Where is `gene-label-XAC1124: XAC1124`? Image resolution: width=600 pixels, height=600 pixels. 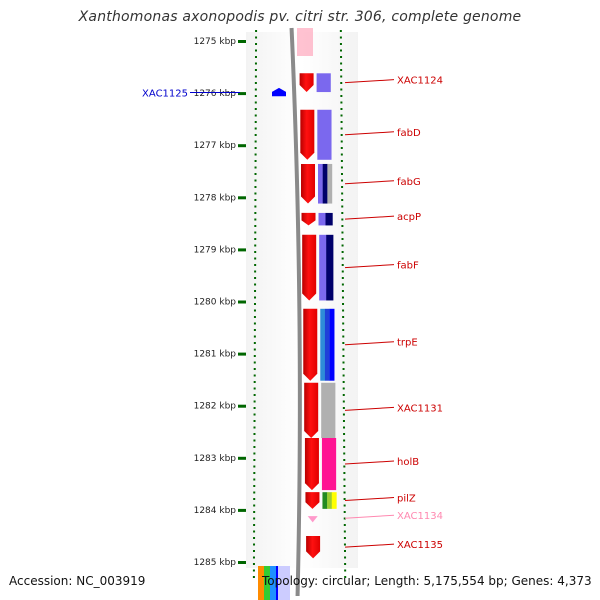 gene-label-XAC1124: XAC1124 is located at coordinates (420, 81).